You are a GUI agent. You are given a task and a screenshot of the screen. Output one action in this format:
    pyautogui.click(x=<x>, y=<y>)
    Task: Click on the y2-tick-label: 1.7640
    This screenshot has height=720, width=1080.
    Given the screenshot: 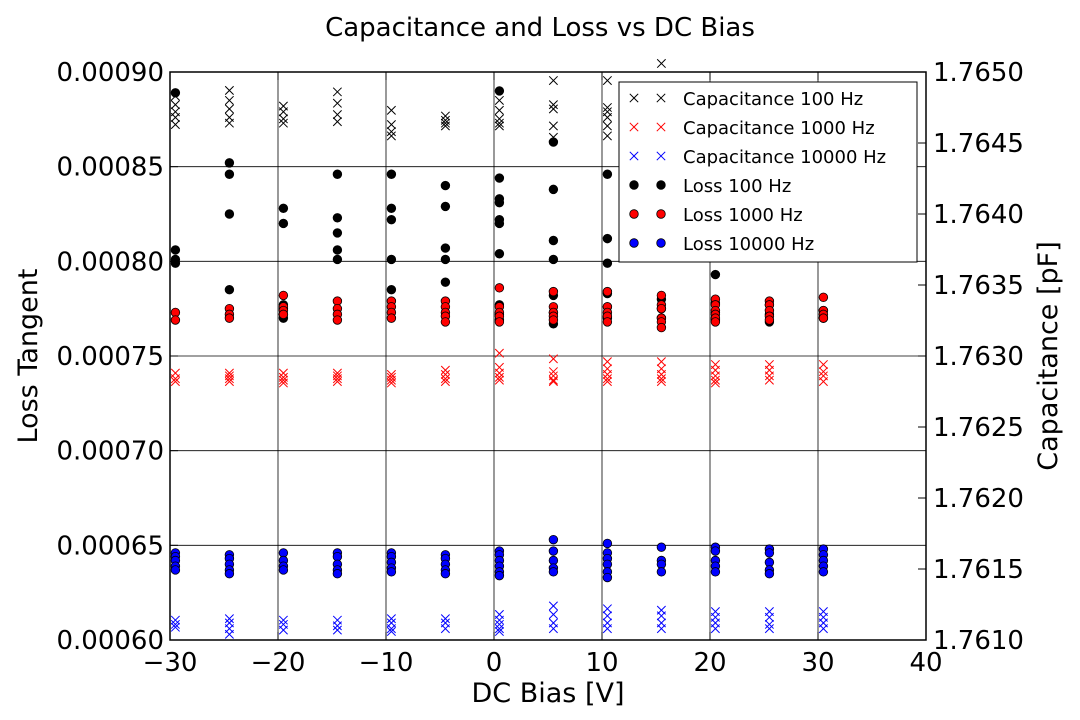 What is the action you would take?
    pyautogui.click(x=978, y=215)
    